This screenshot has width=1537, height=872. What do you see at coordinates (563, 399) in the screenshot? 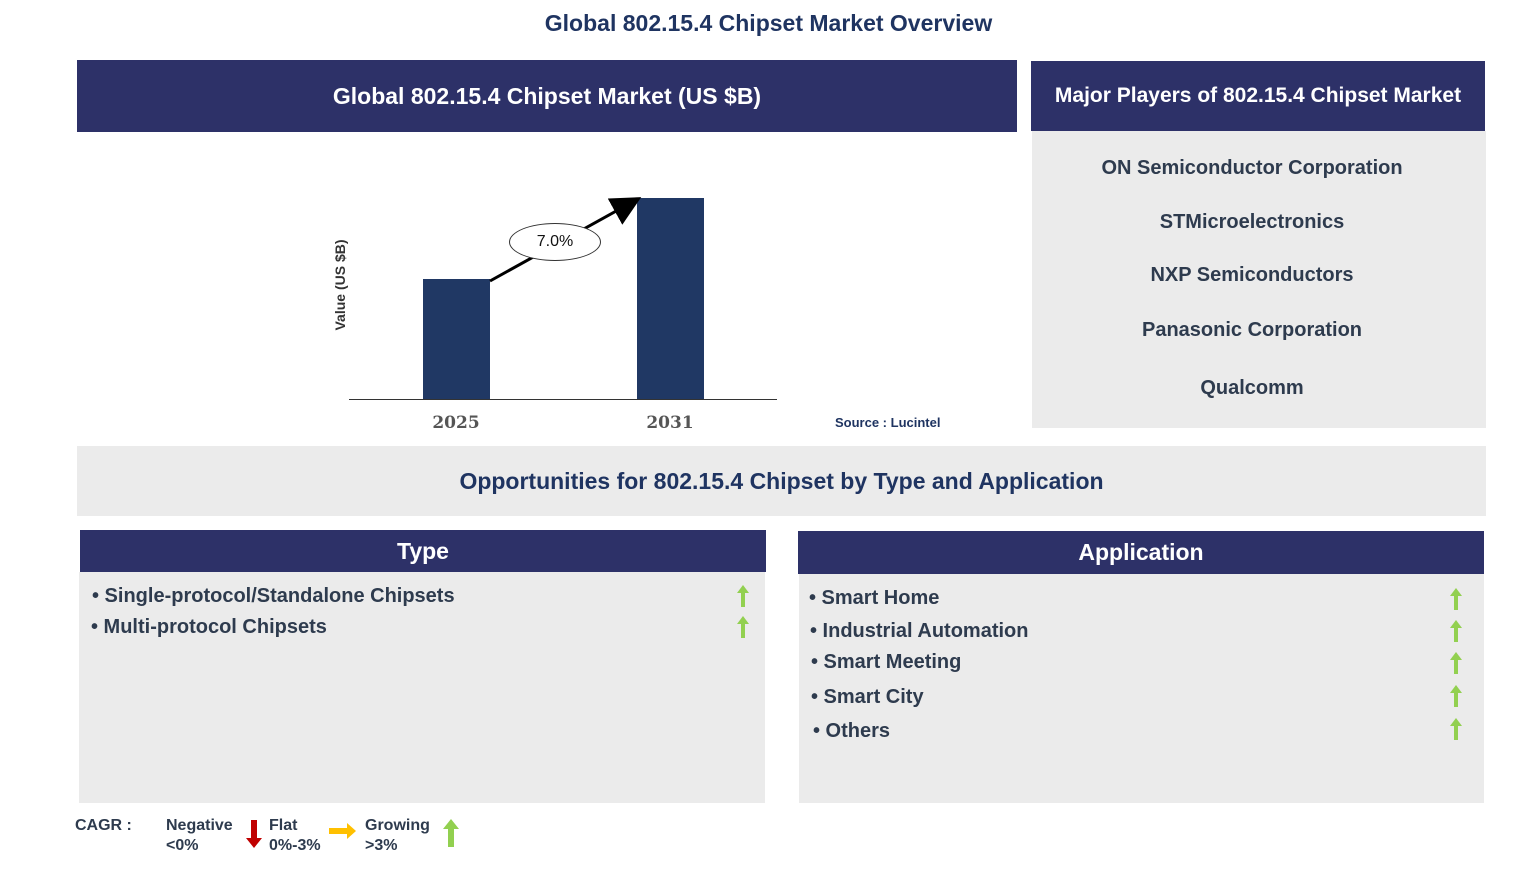
I see `x-axis-line` at bounding box center [563, 399].